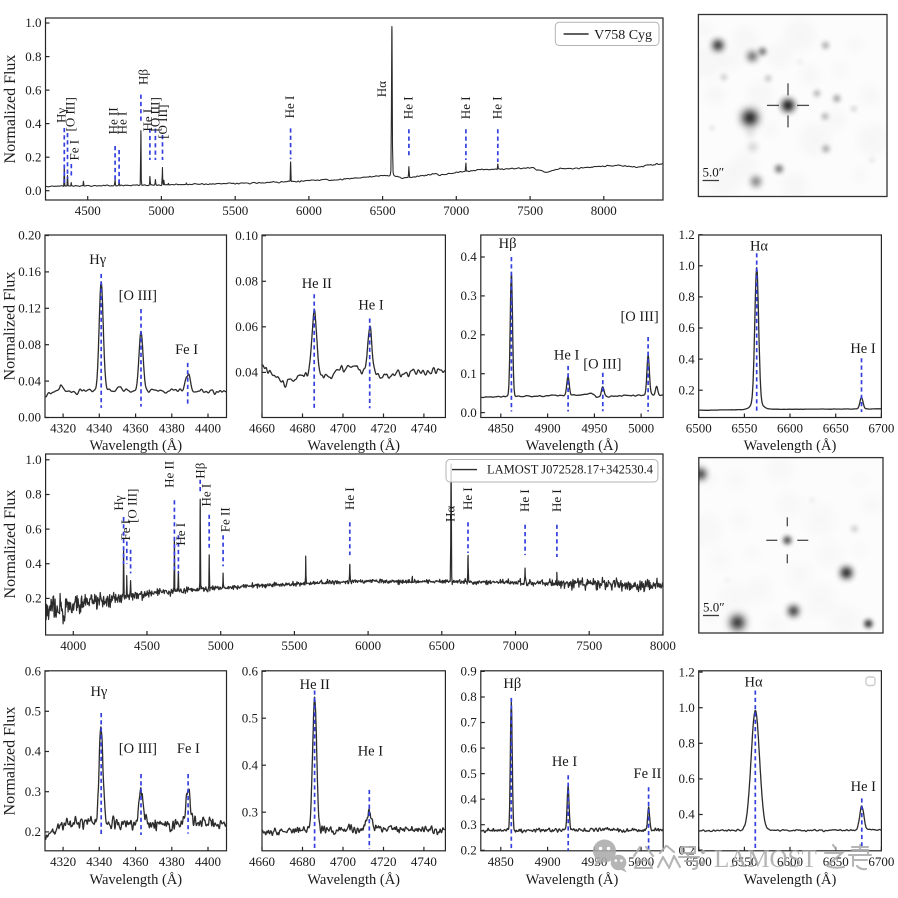 Image resolution: width=898 pixels, height=898 pixels. I want to click on svg-text: 6600, so click(790, 861).